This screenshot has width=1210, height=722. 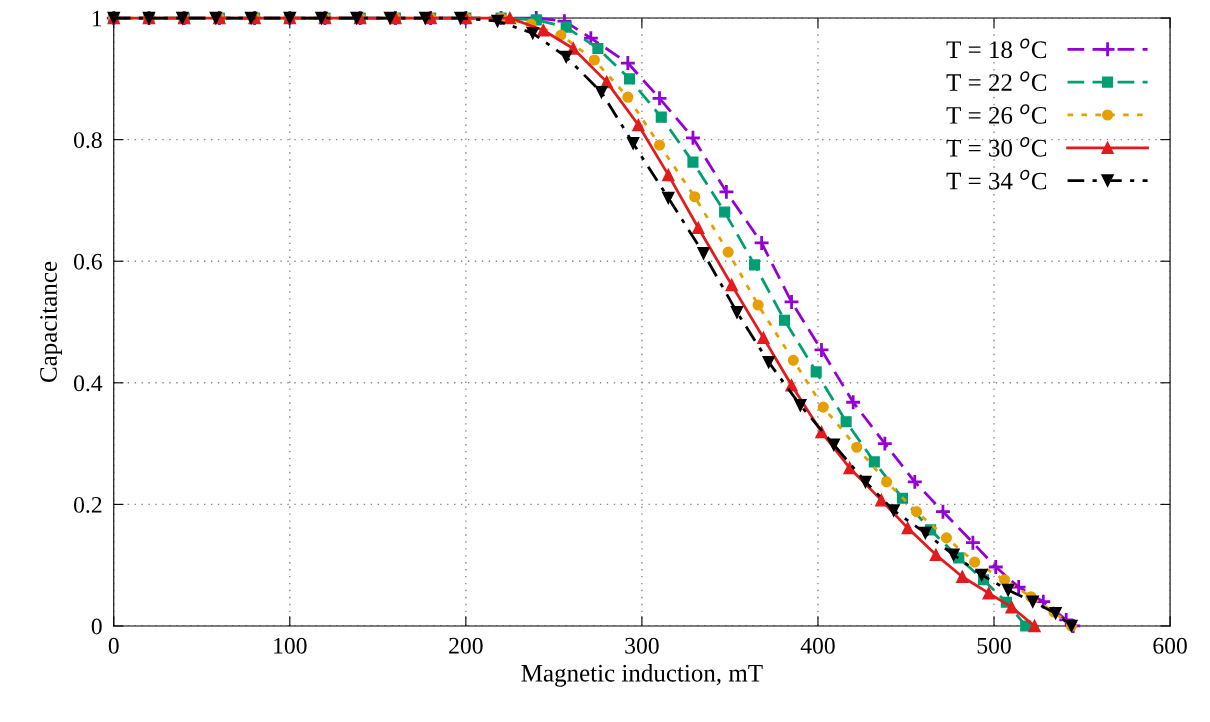 I want to click on legend-label: T = 34 $^{o}$C, so click(x=996, y=179).